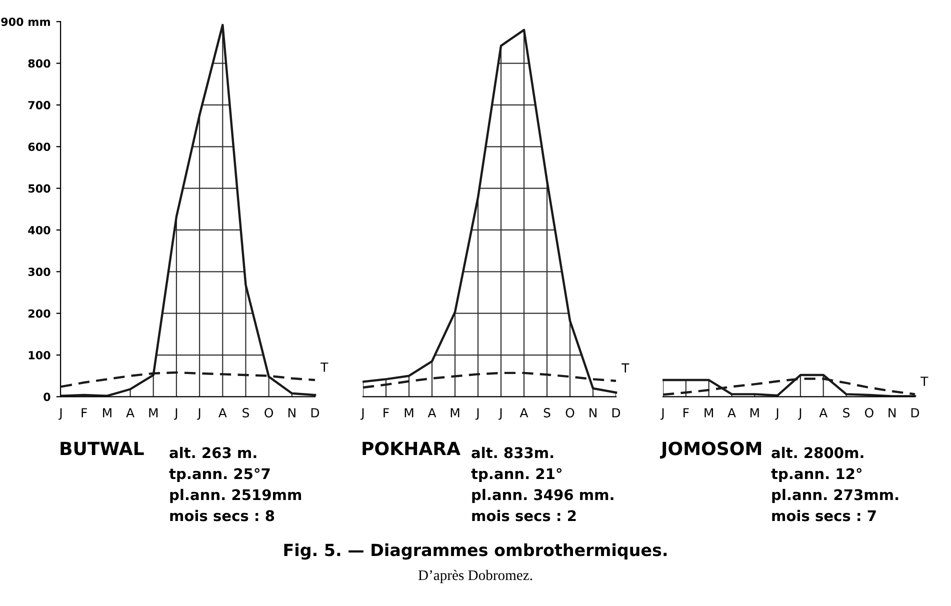 Image resolution: width=951 pixels, height=606 pixels. Describe the element at coordinates (475, 551) in the screenshot. I see `caption: Fig. 5. — Diagrammes ombrothermiques.` at that location.